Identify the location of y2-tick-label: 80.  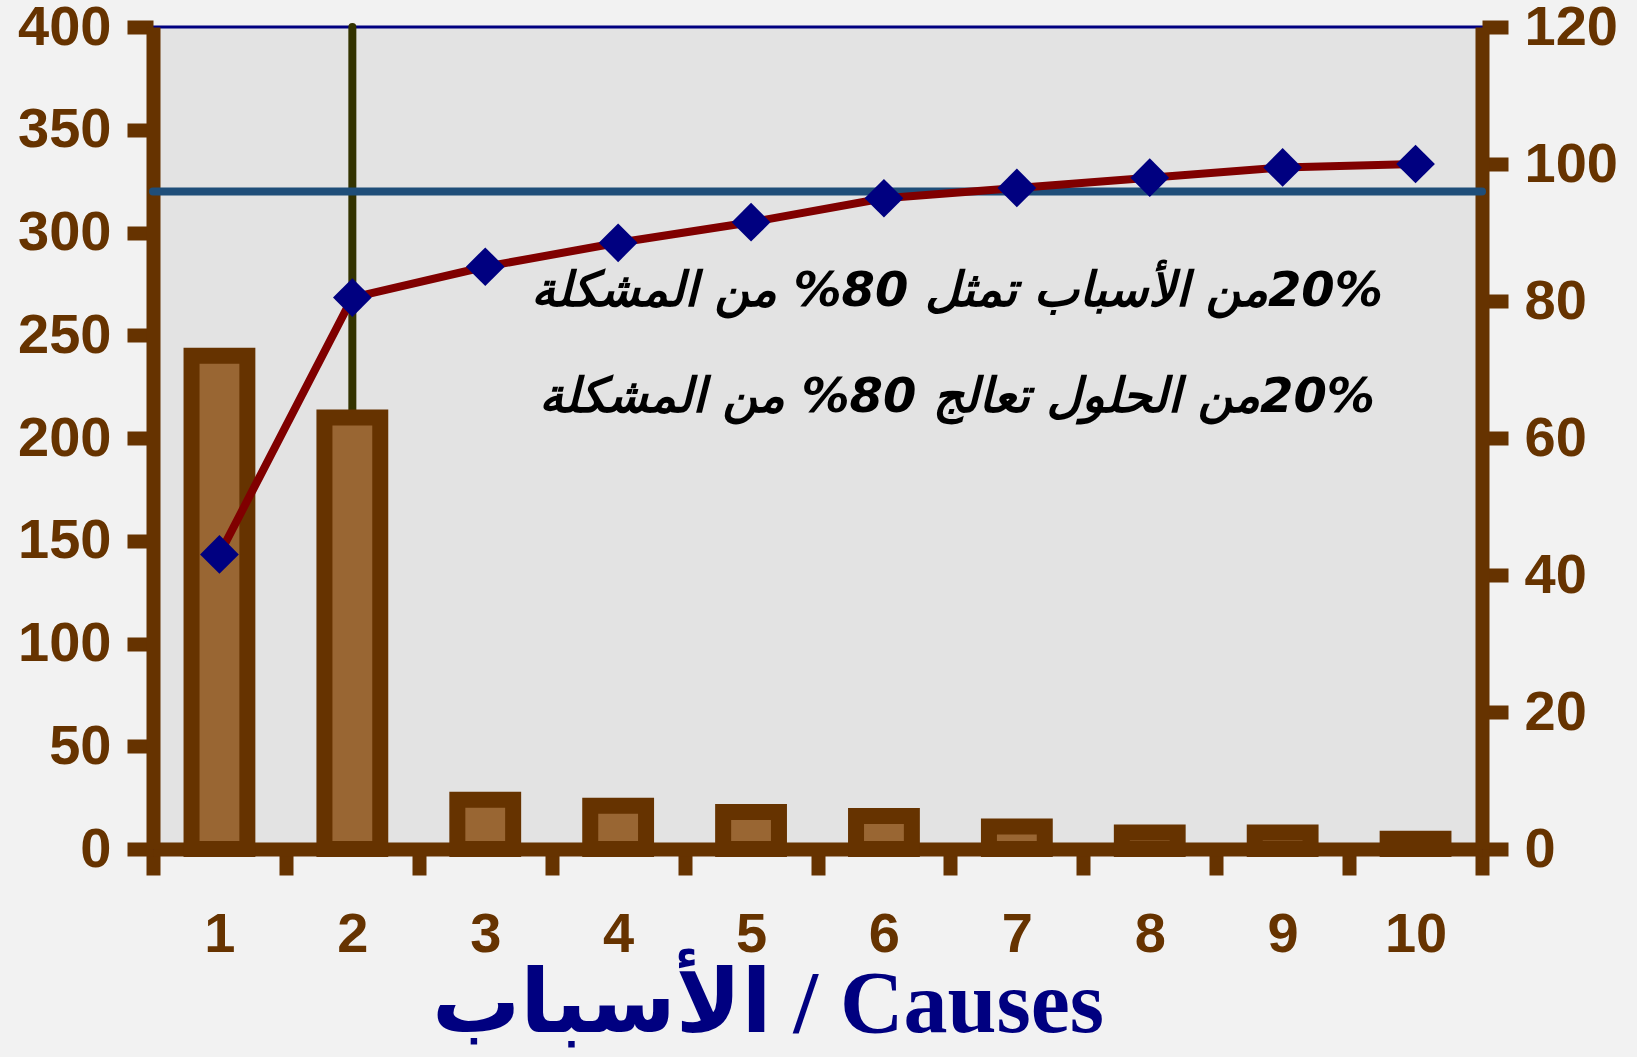
(1555, 299).